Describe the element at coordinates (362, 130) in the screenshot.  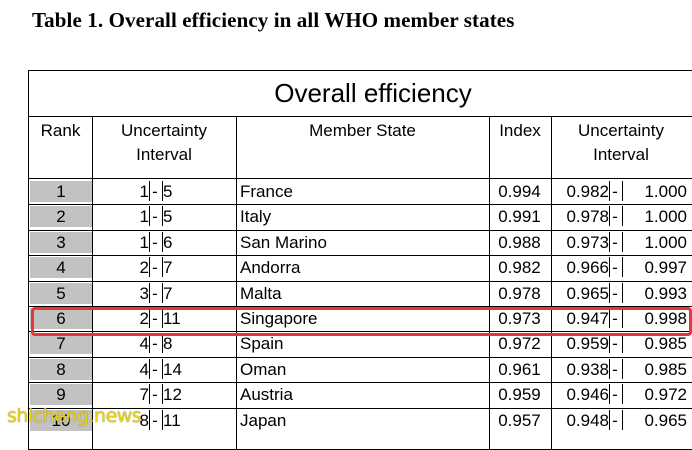
I see `header-member-state: Member State` at that location.